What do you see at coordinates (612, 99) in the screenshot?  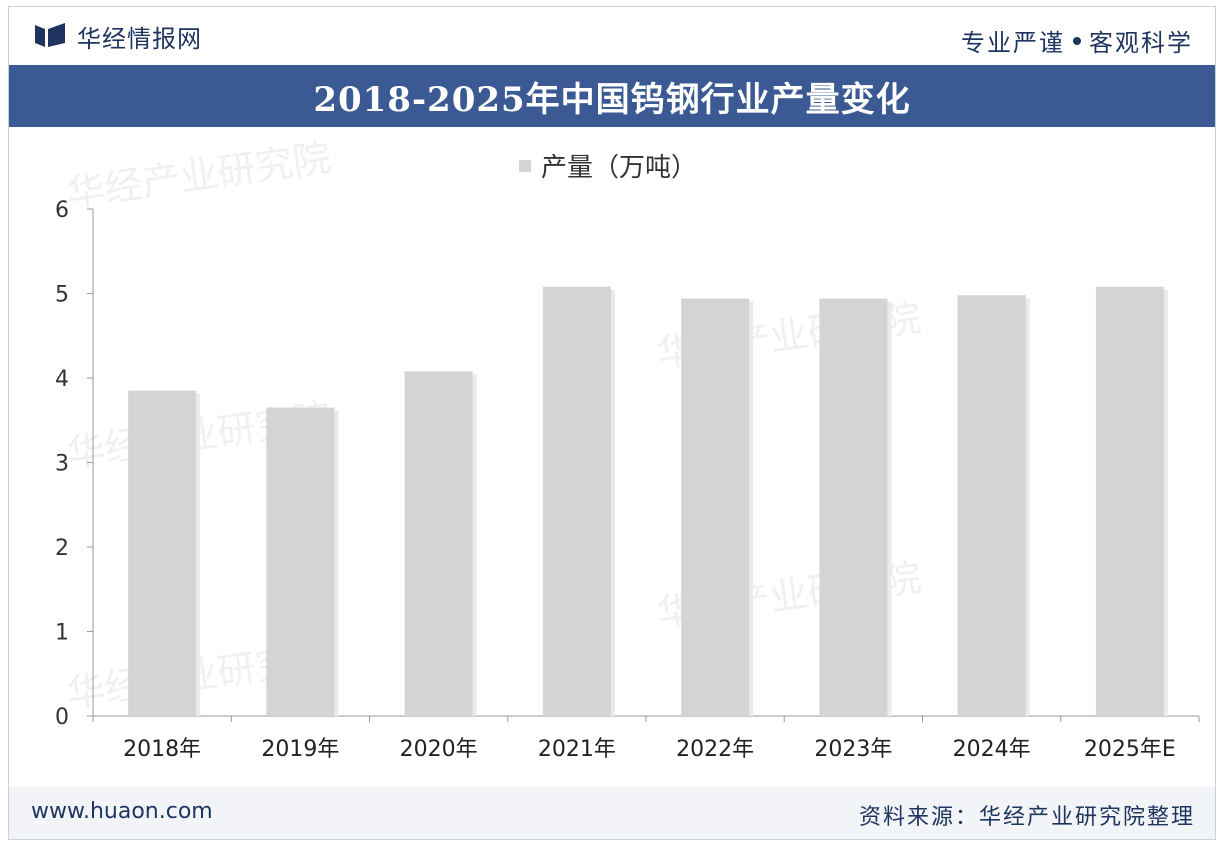 I see `chart-title: 2018-2025年中国钨钢行业产量变化` at bounding box center [612, 99].